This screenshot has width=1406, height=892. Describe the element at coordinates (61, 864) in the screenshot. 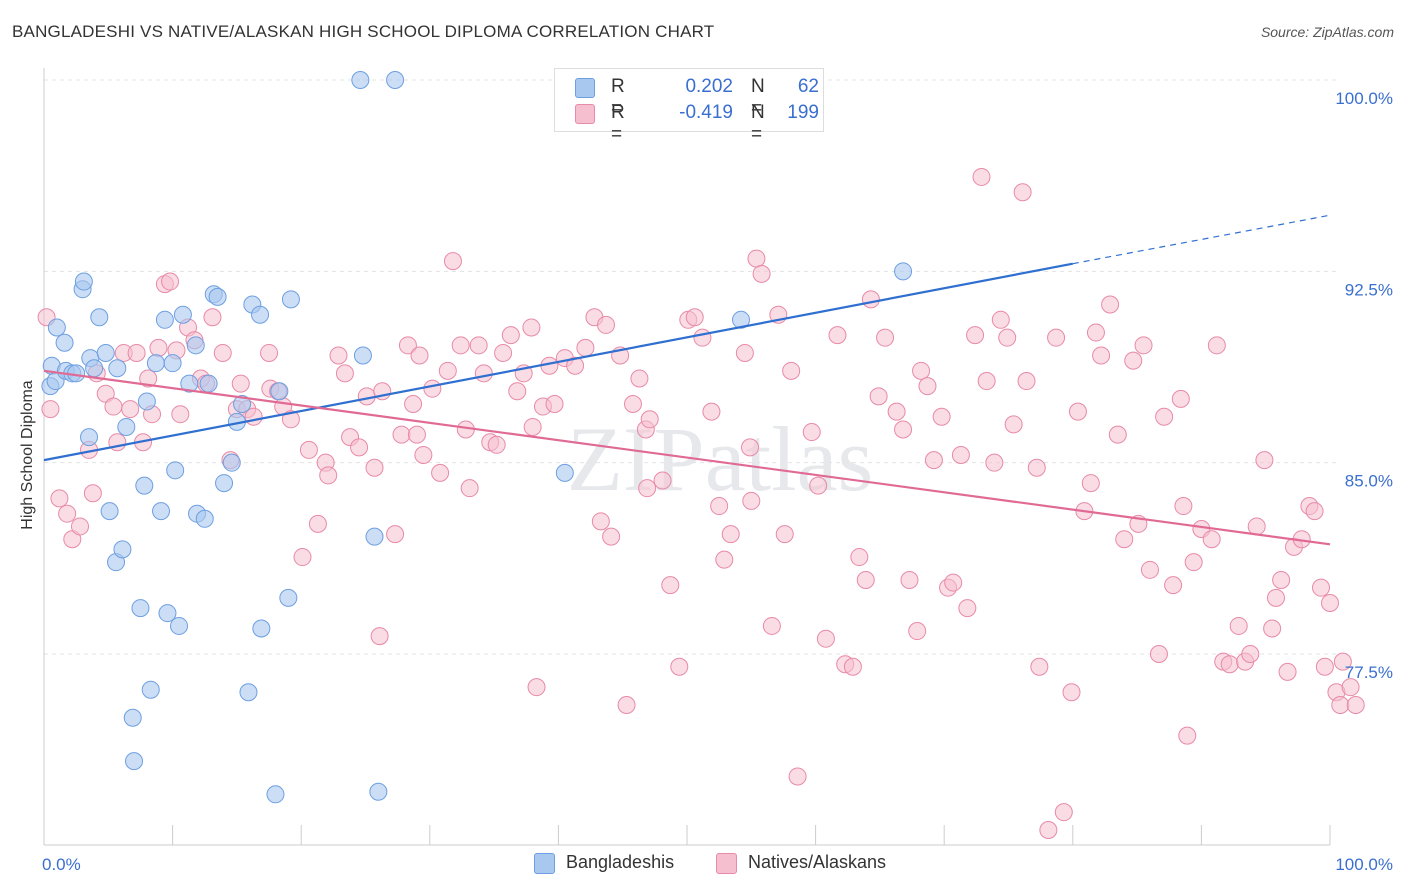

I see `x-tick-label: 0.0%` at that location.